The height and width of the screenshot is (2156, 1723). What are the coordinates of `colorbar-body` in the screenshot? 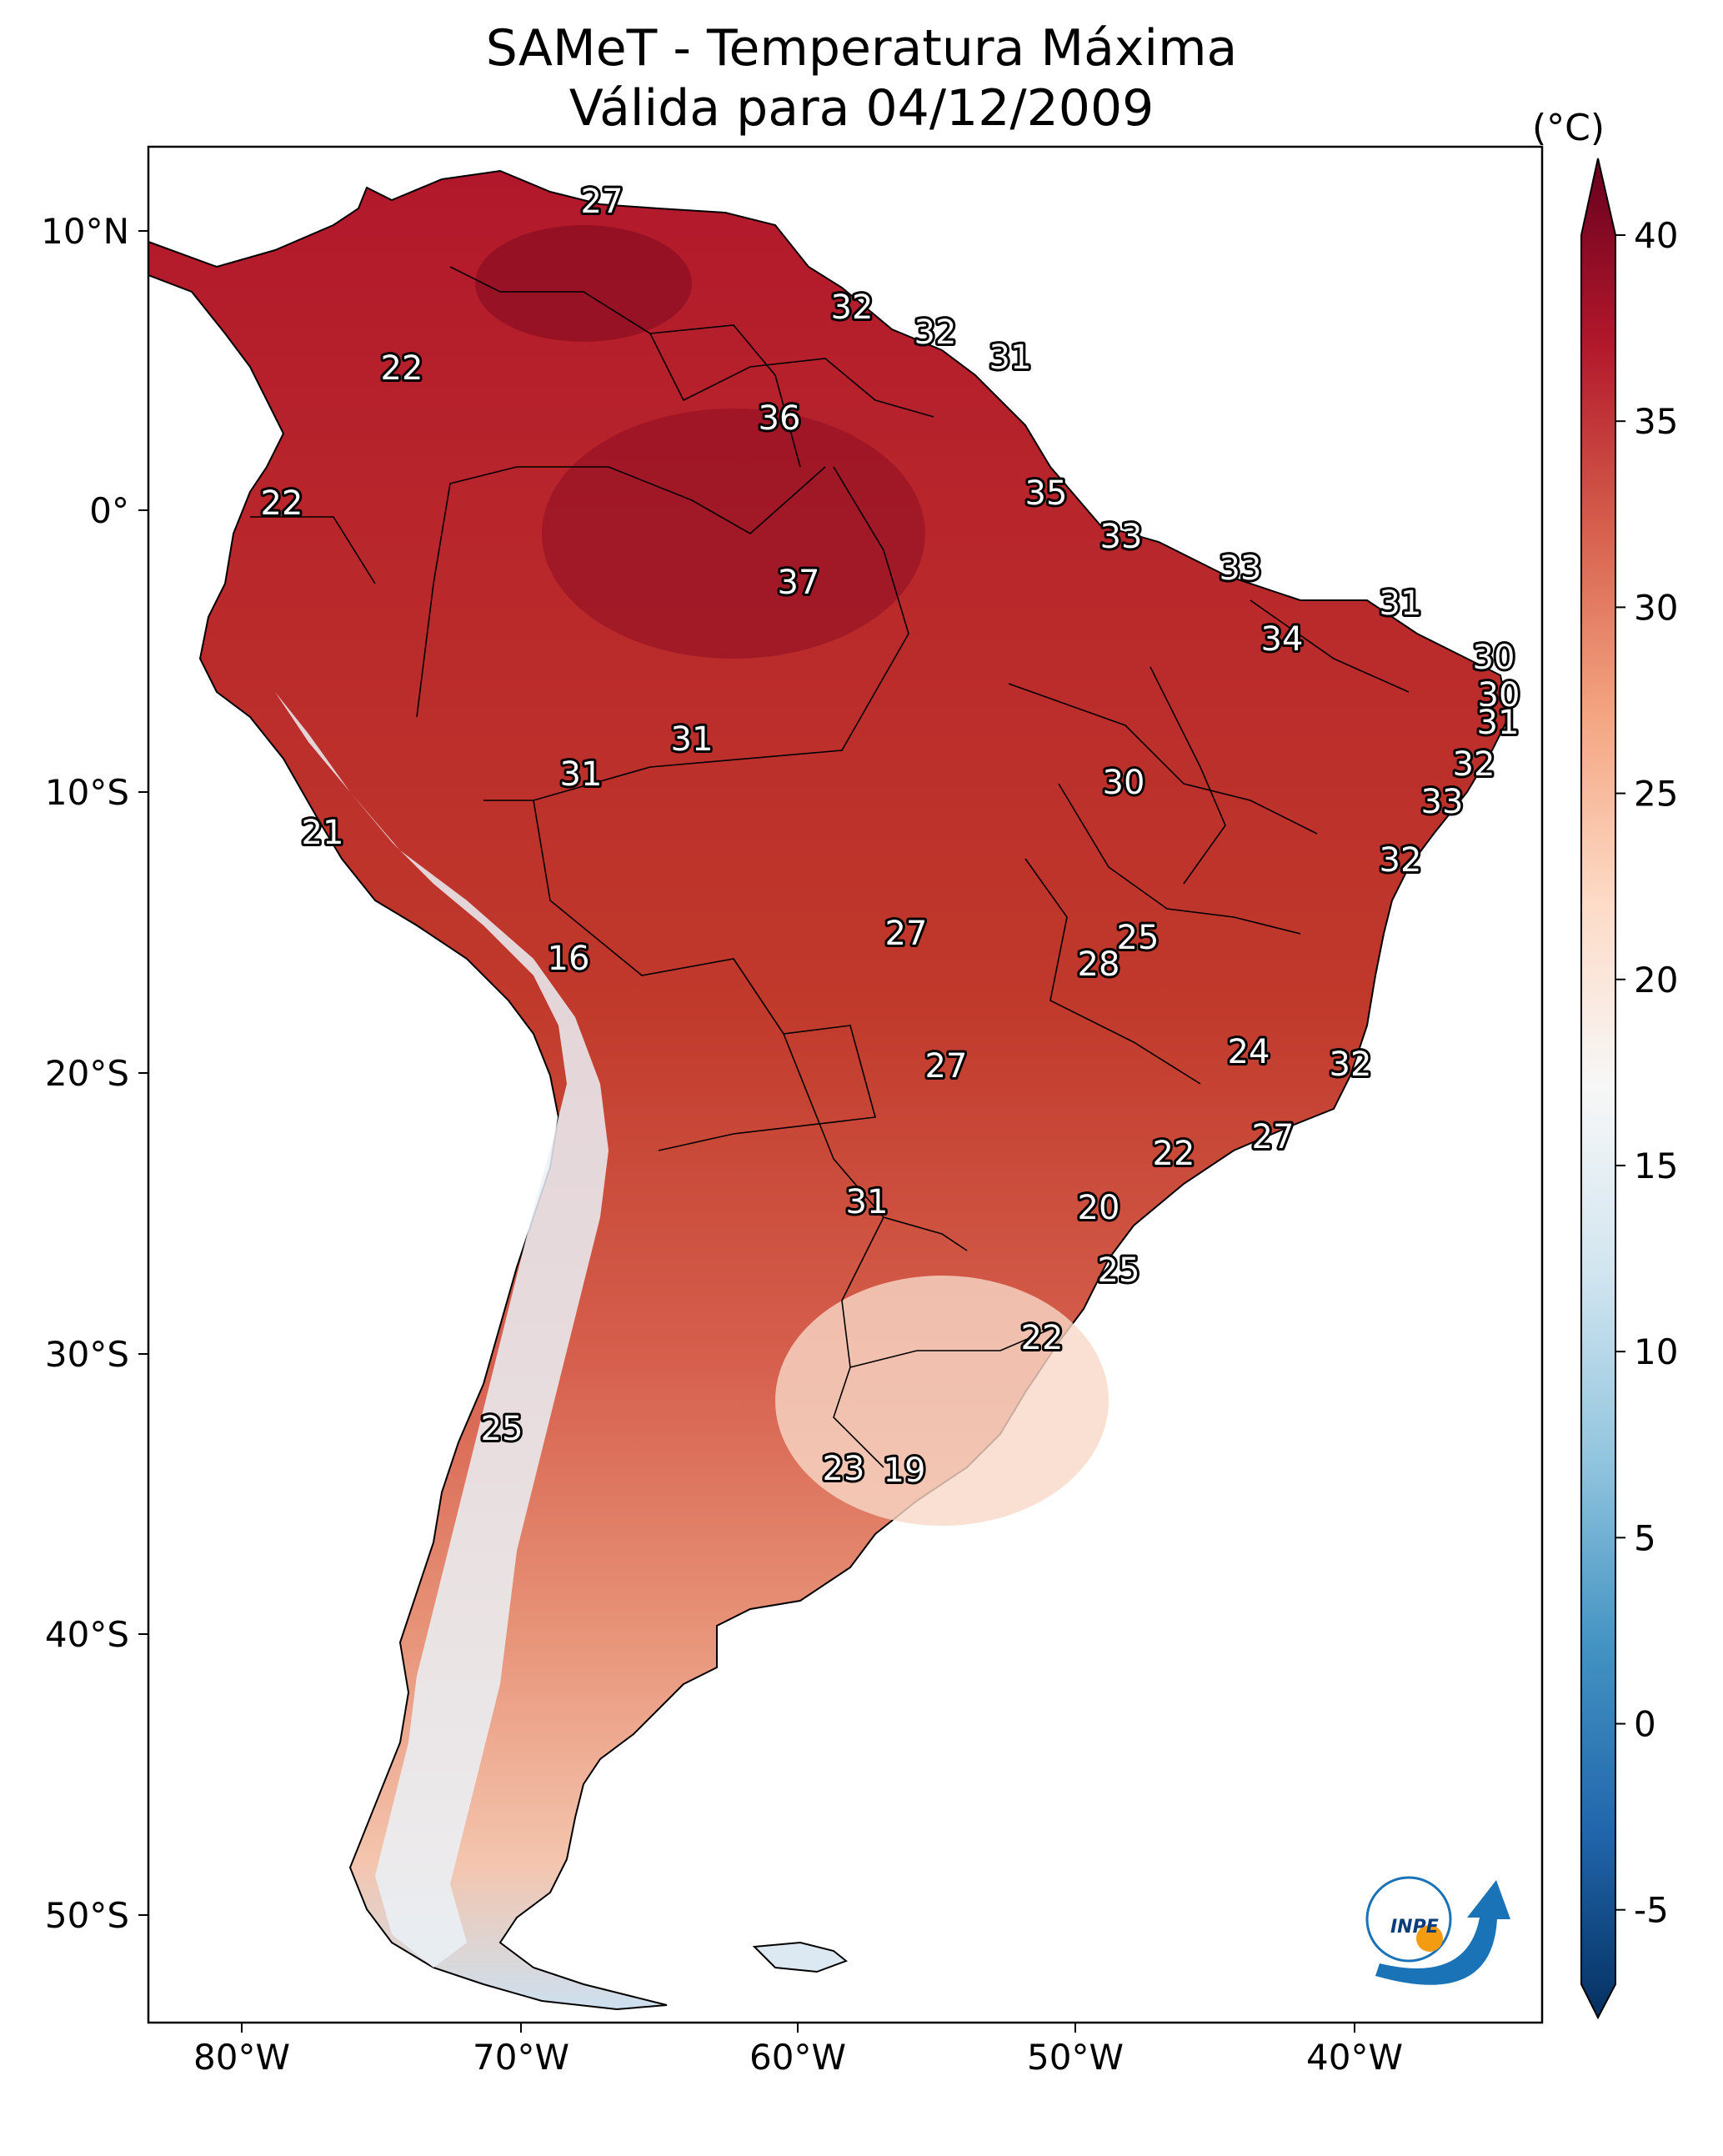 It's located at (1598, 1089).